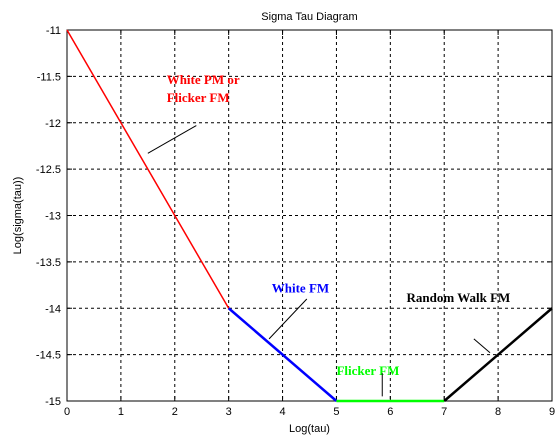 The height and width of the screenshot is (443, 555). I want to click on x-tick-label: 5, so click(336, 412).